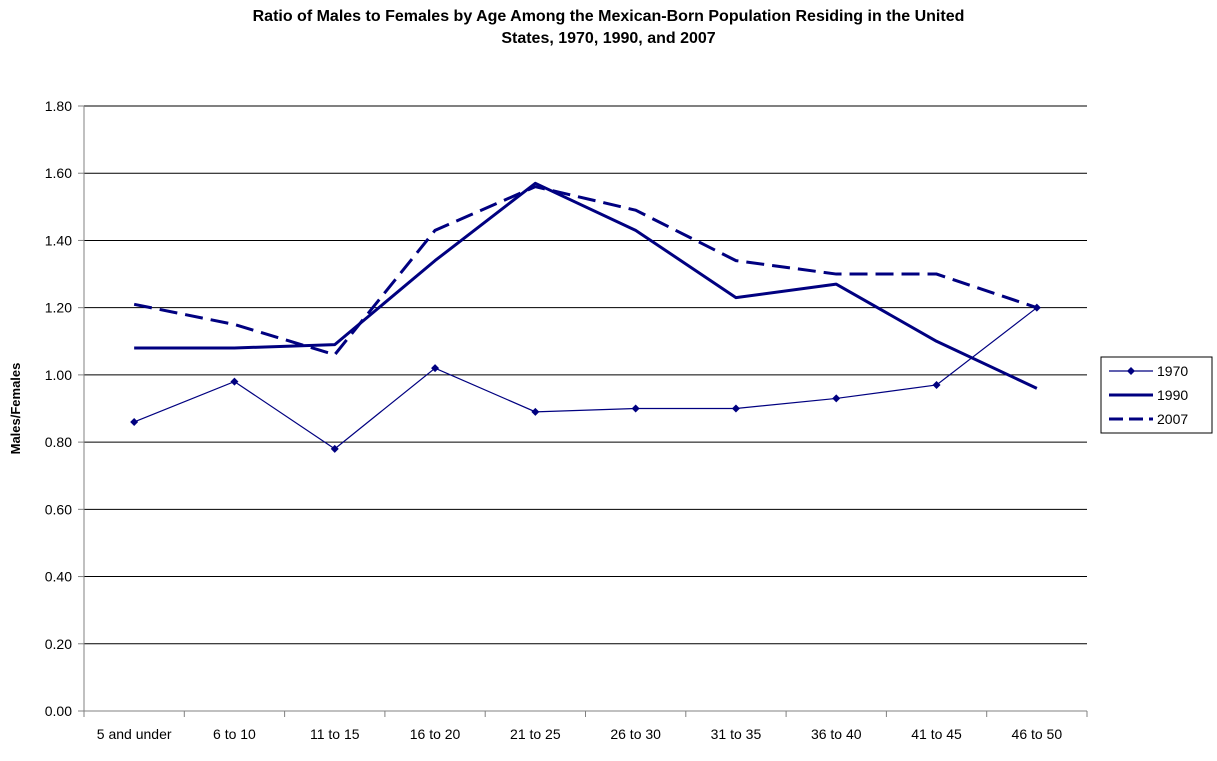 This screenshot has width=1217, height=761. What do you see at coordinates (58, 644) in the screenshot?
I see `y-tick-label: 0.20` at bounding box center [58, 644].